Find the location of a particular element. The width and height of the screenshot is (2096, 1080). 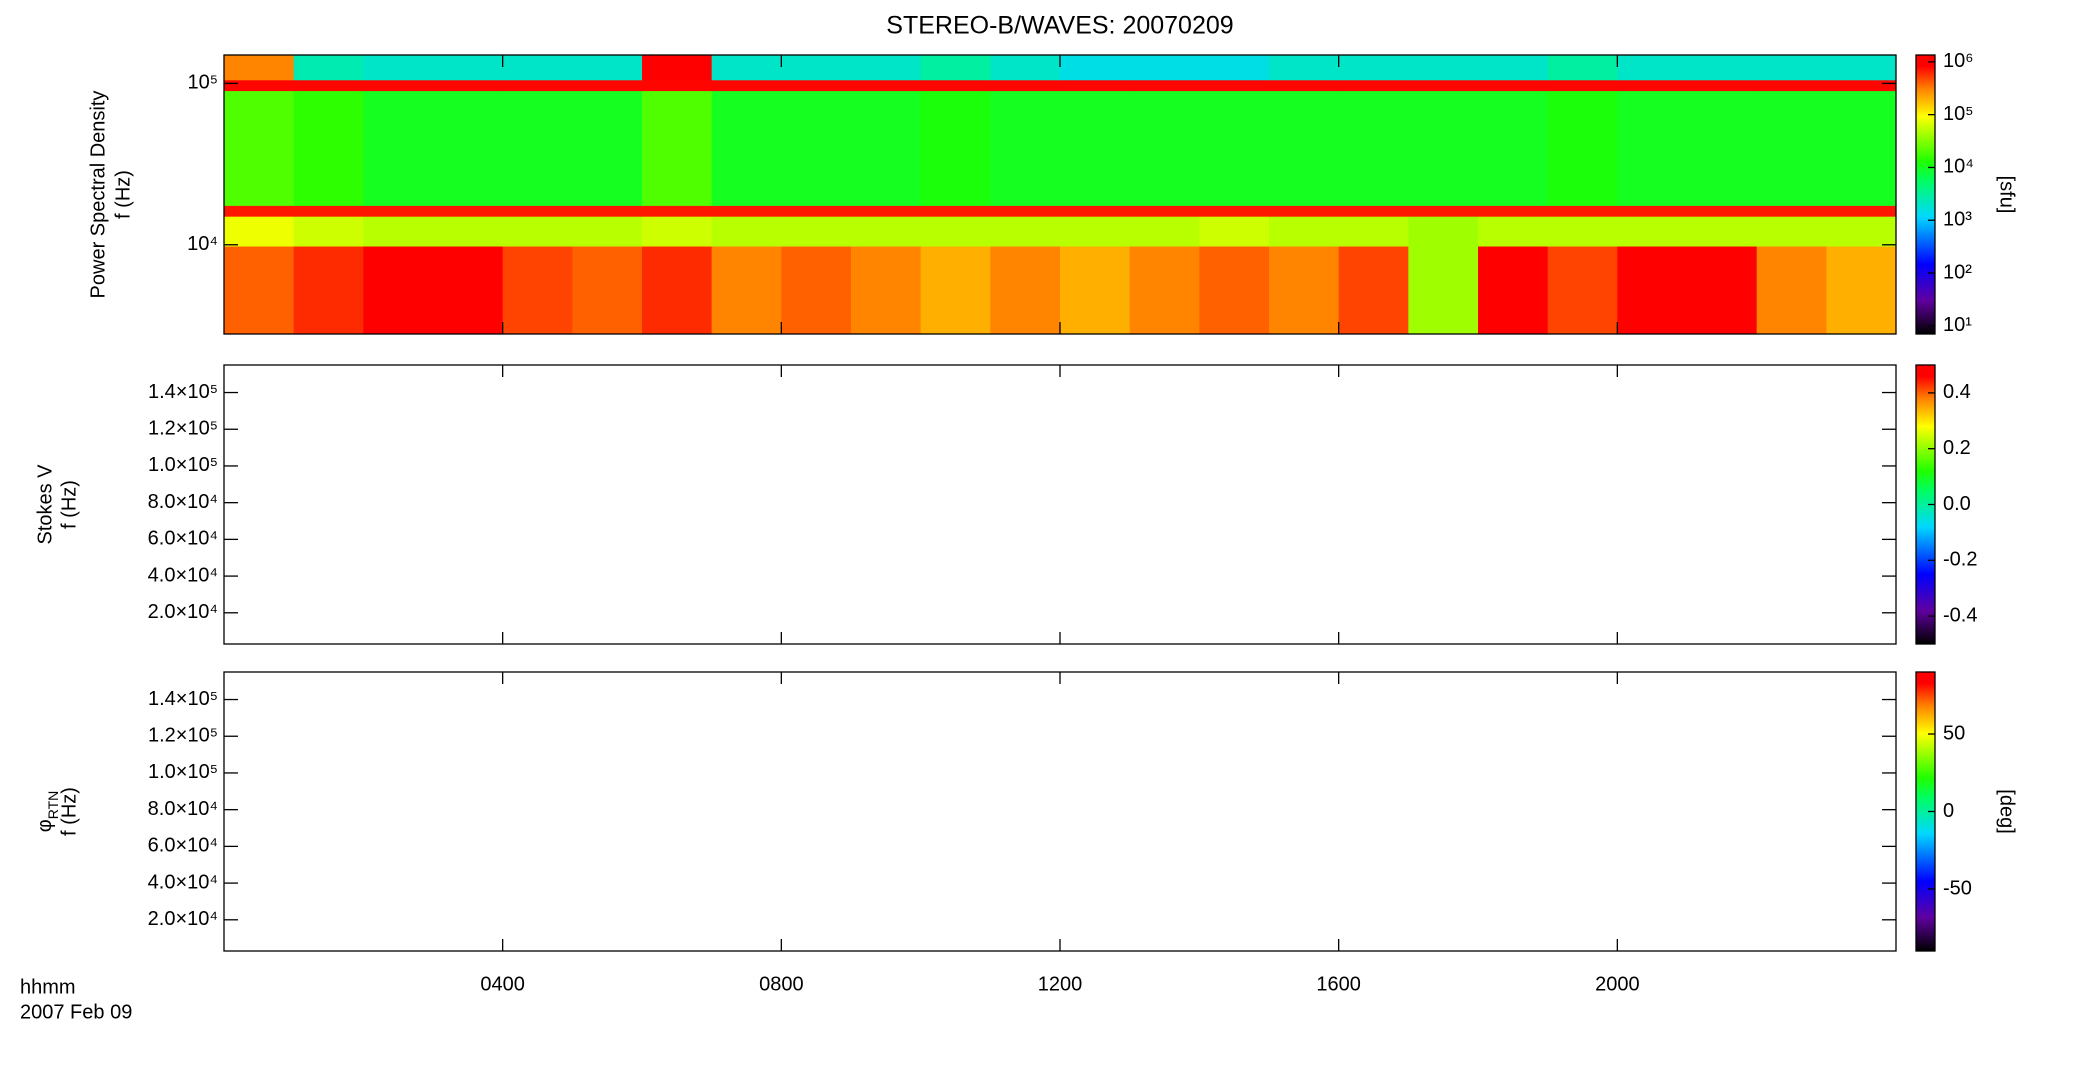

colorbar-label: [deg] is located at coordinates (2007, 811).